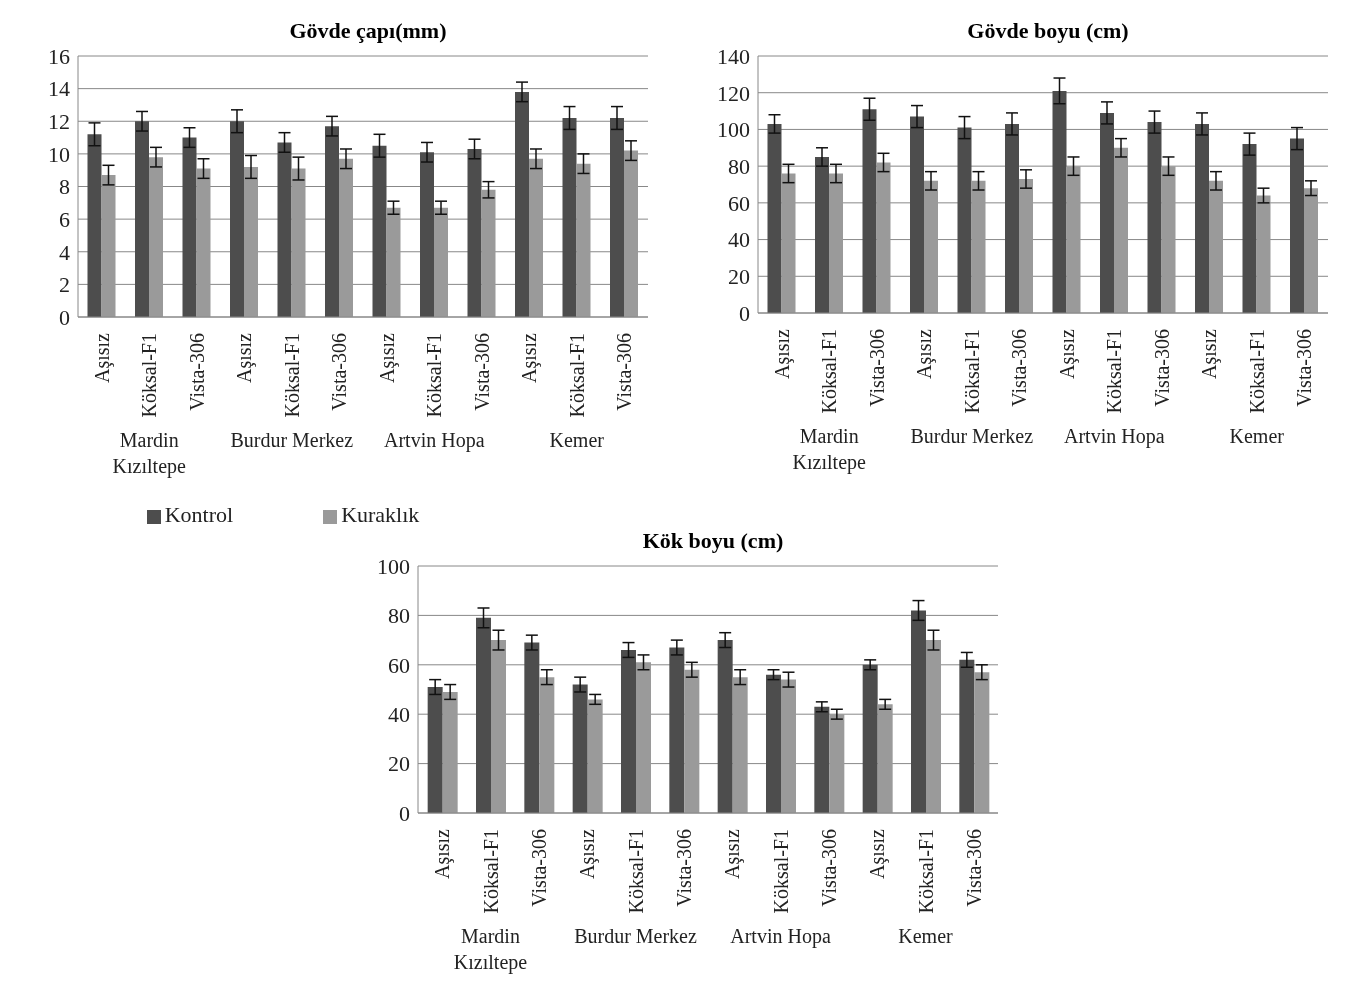 This screenshot has width=1348, height=1008. What do you see at coordinates (380, 514) in the screenshot?
I see `legend-label: Kuraklık` at bounding box center [380, 514].